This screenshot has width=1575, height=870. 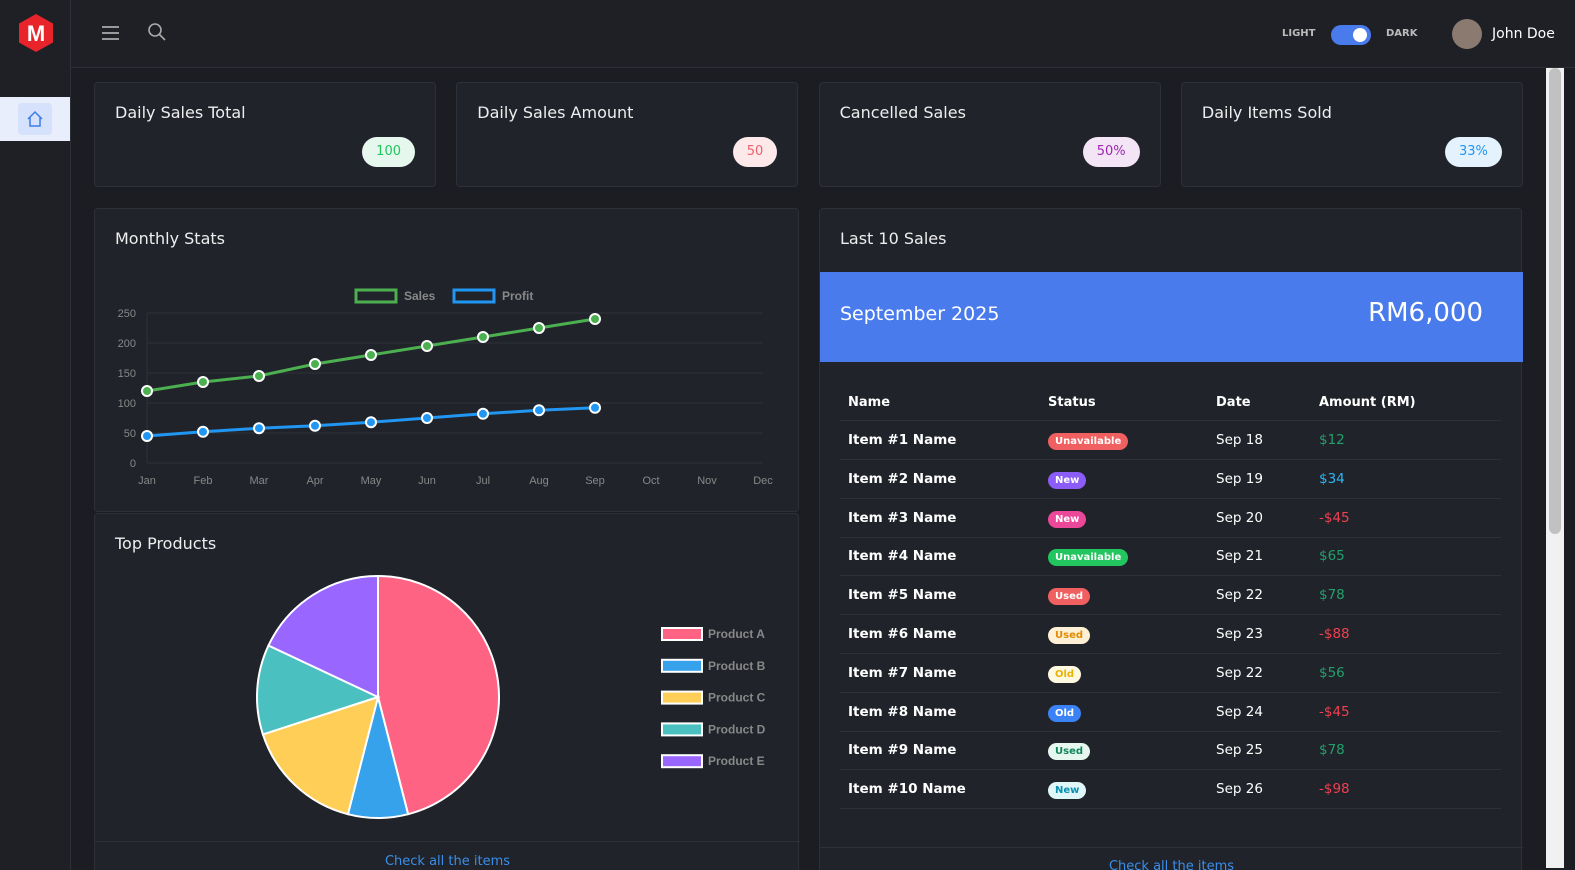 I want to click on logo: M, so click(x=36, y=33).